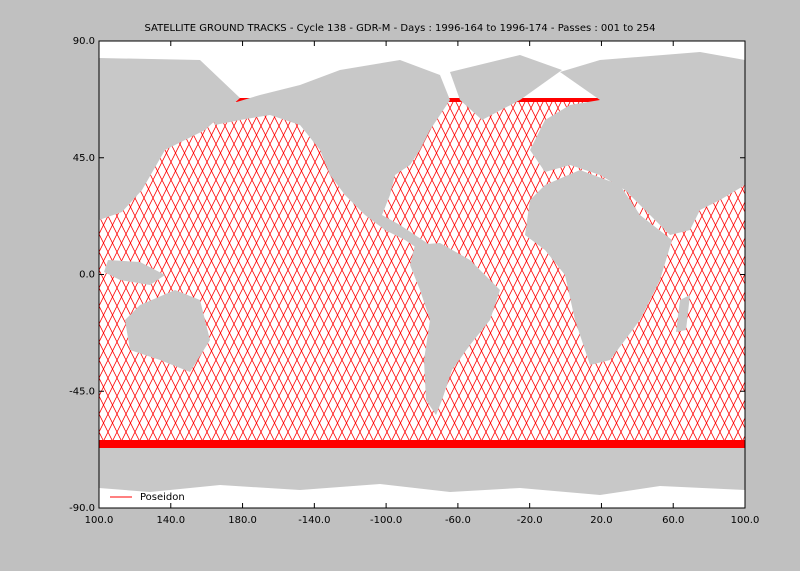  What do you see at coordinates (598, 267) in the screenshot?
I see `africa` at bounding box center [598, 267].